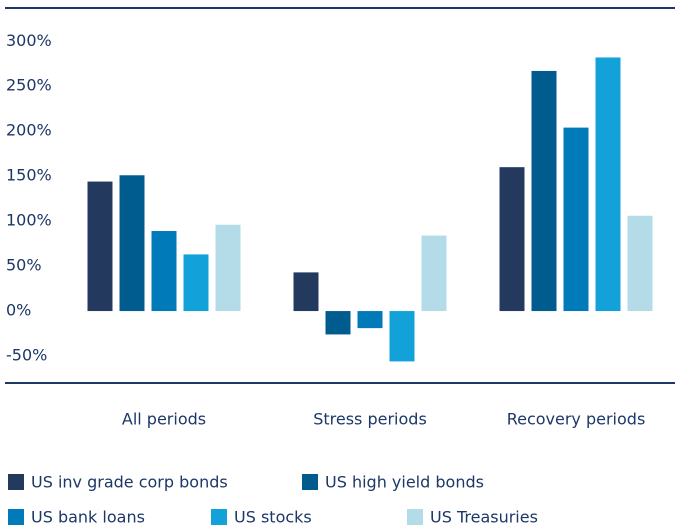 Image resolution: width=679 pixels, height=529 pixels. Describe the element at coordinates (29, 130) in the screenshot. I see `y-tick-label: 200%` at that location.